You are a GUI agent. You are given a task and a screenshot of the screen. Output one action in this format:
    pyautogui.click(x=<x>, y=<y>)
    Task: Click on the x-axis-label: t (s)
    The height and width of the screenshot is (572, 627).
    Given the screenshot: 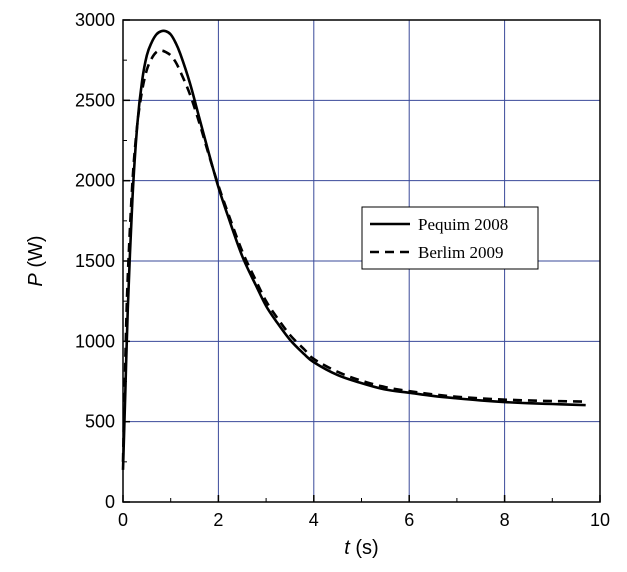 What is the action you would take?
    pyautogui.click(x=361, y=548)
    